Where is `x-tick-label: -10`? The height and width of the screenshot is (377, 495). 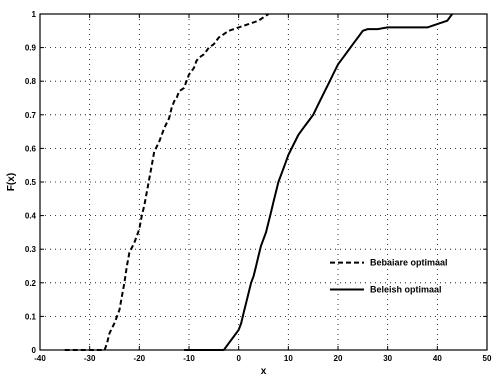
x-tick-label: -10 is located at coordinates (189, 358).